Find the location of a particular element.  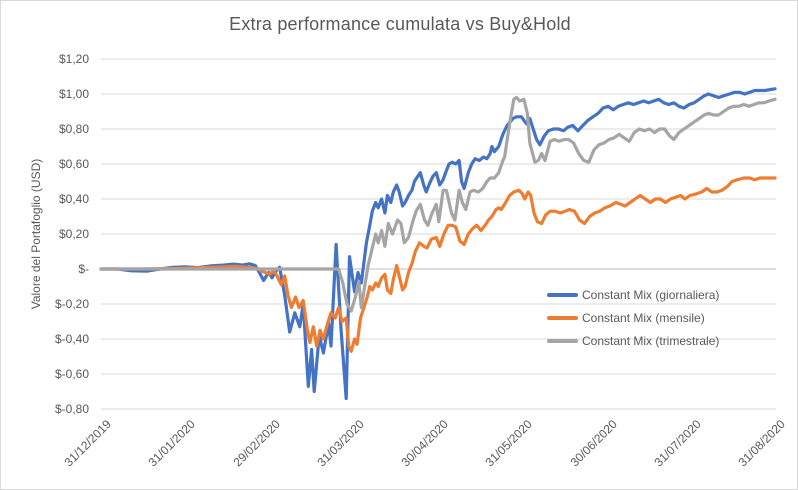

y-tick-label: $-0,40 is located at coordinates (71, 339).